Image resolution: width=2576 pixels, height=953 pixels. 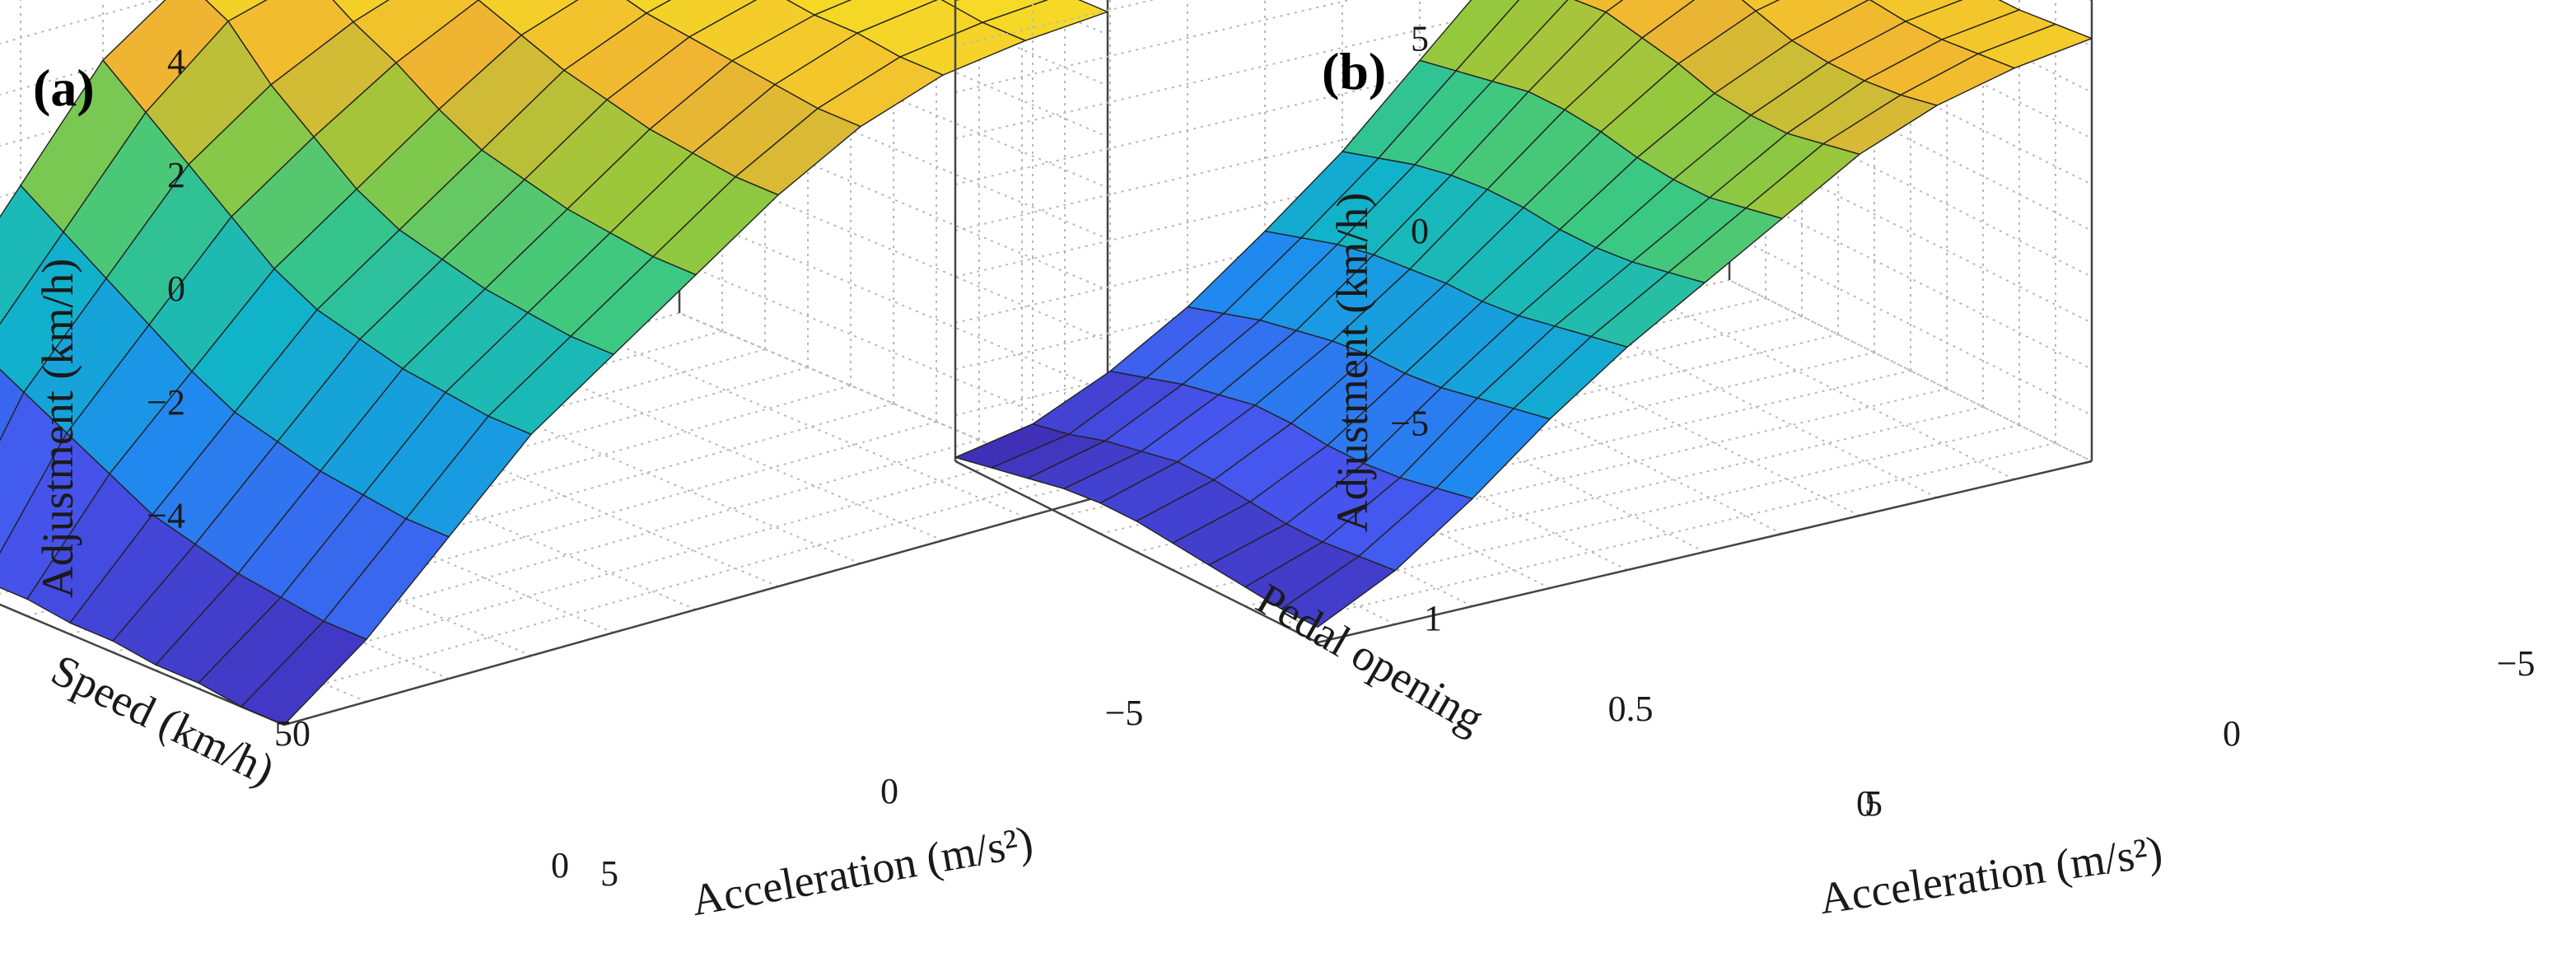 What do you see at coordinates (1631, 709) in the screenshot?
I see `y-tick-label: 0.5` at bounding box center [1631, 709].